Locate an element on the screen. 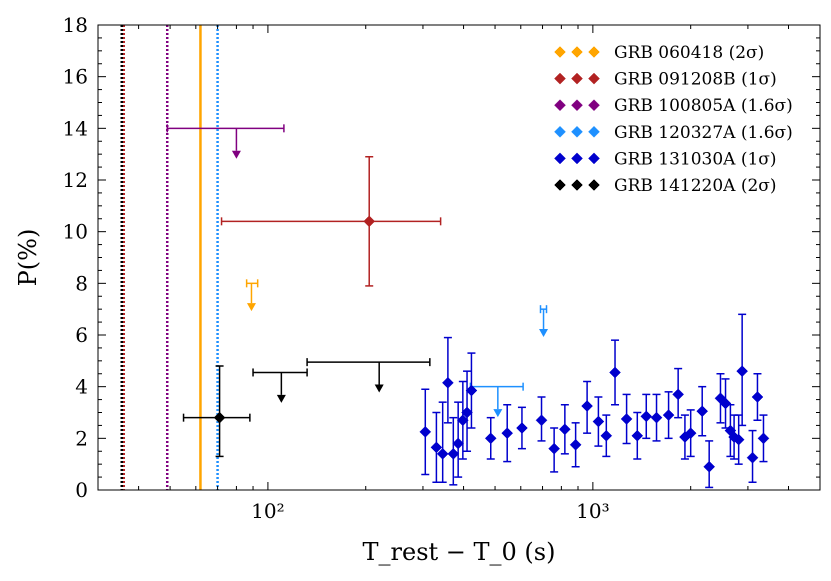  series-4-point-9-marker is located at coordinates (490, 438).